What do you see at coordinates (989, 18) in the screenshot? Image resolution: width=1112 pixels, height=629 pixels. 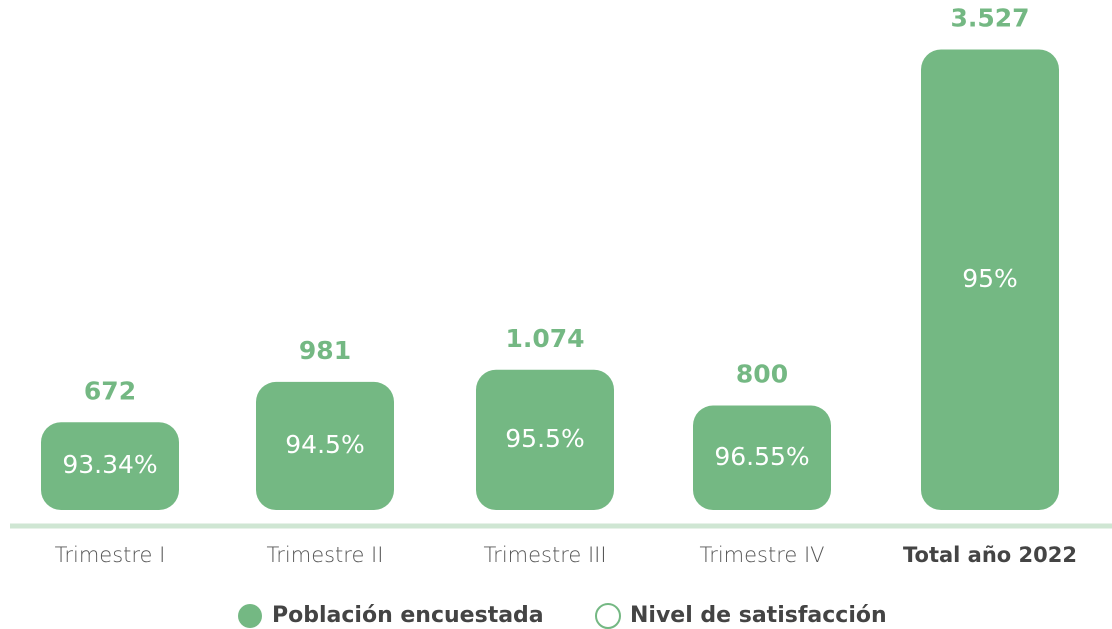 I see `value-label: 3.527` at bounding box center [989, 18].